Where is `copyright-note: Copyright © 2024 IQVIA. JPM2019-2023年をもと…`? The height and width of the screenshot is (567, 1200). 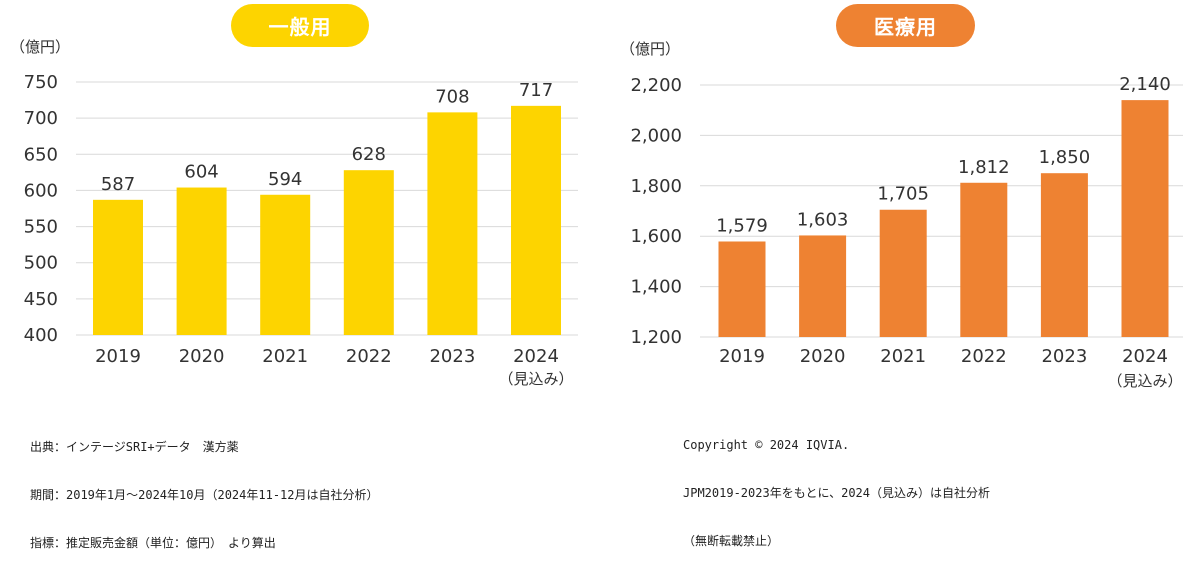 copyright-note: Copyright © 2024 IQVIA. JPM2019-2023年をもと… is located at coordinates (836, 485).